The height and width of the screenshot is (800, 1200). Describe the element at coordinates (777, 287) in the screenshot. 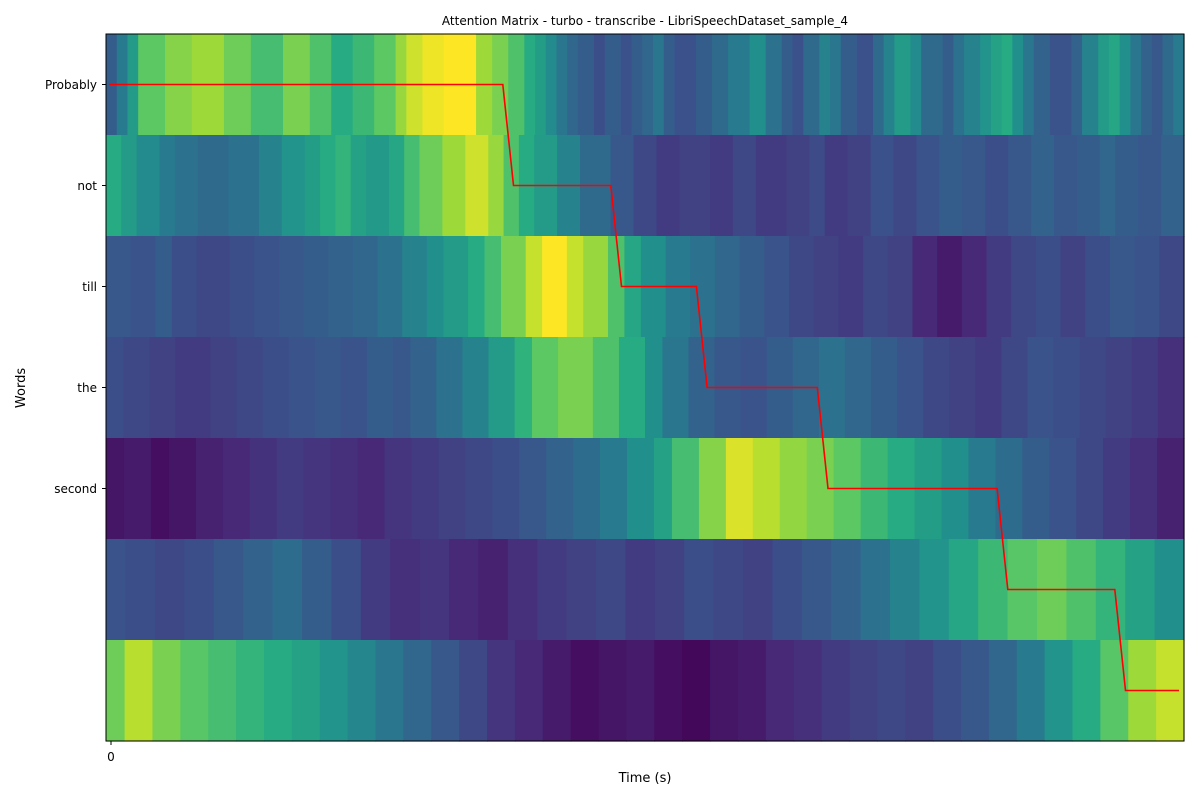

I see `heatmap-cell-r2-c29` at that location.